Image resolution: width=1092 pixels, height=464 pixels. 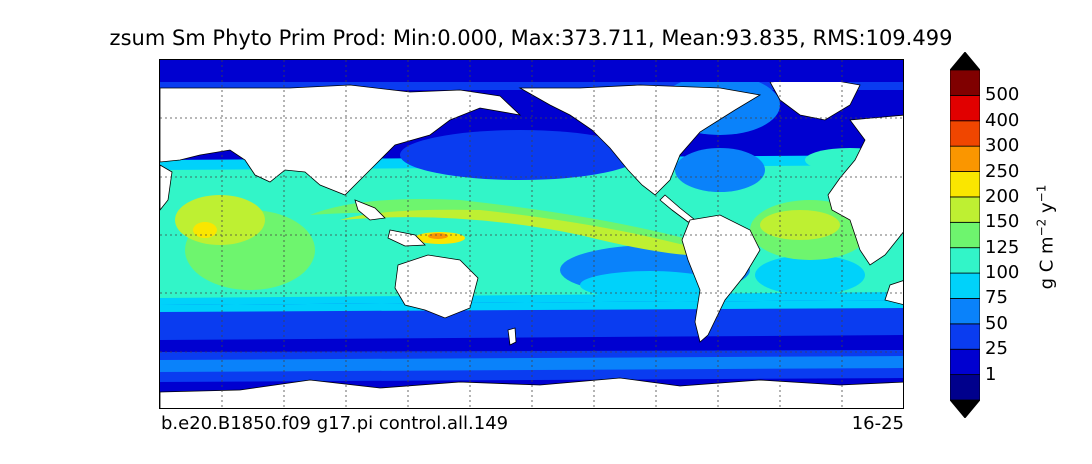 I want to click on colorbar-tick-label: 125, so click(x=1002, y=247).